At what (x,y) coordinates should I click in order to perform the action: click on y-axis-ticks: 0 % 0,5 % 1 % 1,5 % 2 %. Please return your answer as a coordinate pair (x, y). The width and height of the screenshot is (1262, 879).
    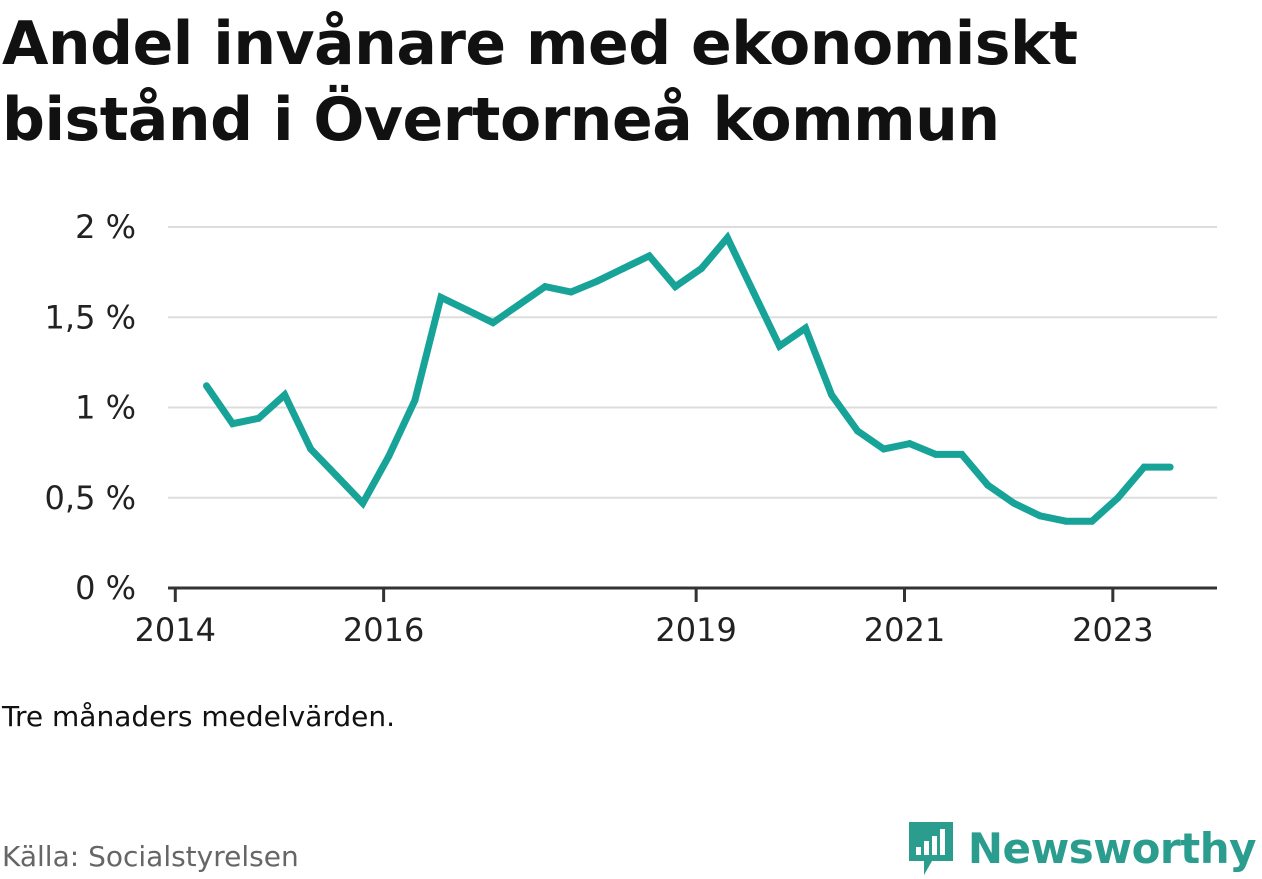
    Looking at the image, I should click on (90, 407).